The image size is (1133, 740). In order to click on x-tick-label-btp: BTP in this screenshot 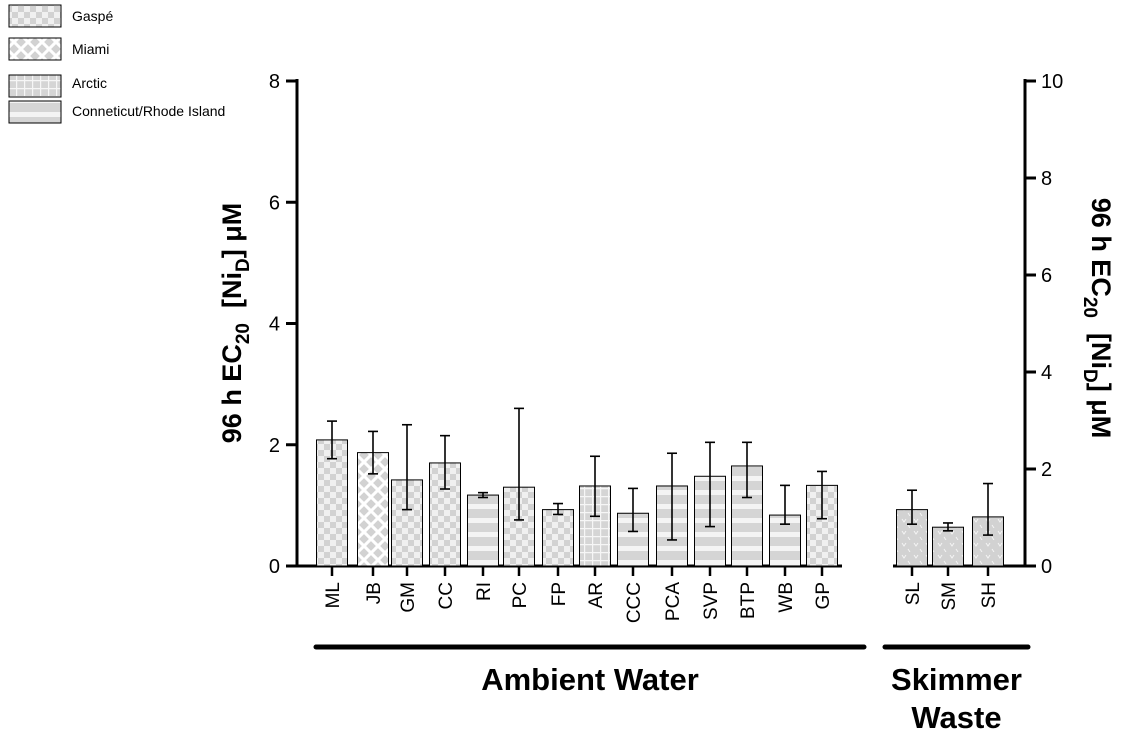, I will do `click(748, 600)`.